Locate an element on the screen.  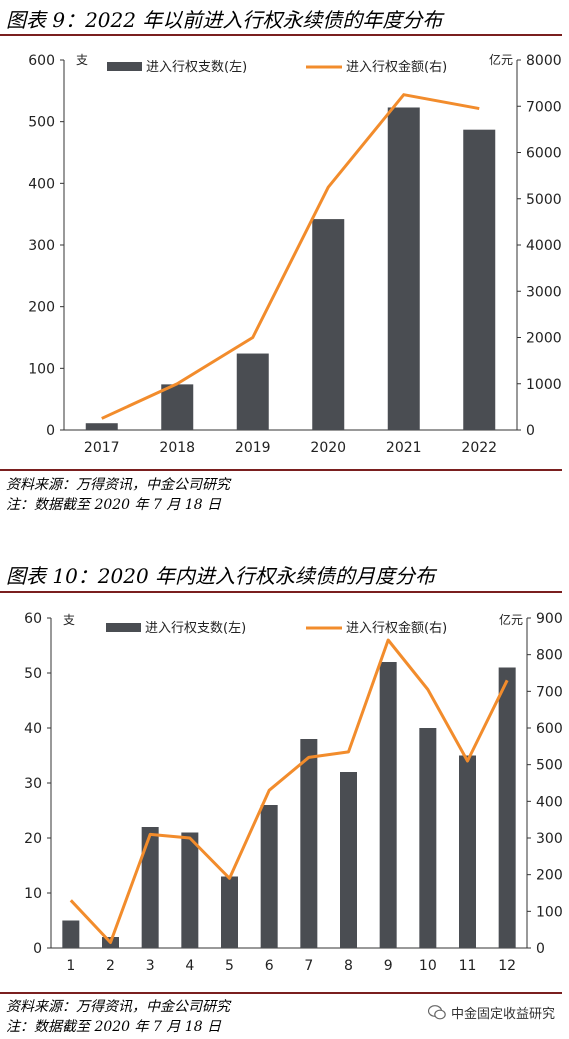
x-tick-label: 2017 is located at coordinates (102, 448).